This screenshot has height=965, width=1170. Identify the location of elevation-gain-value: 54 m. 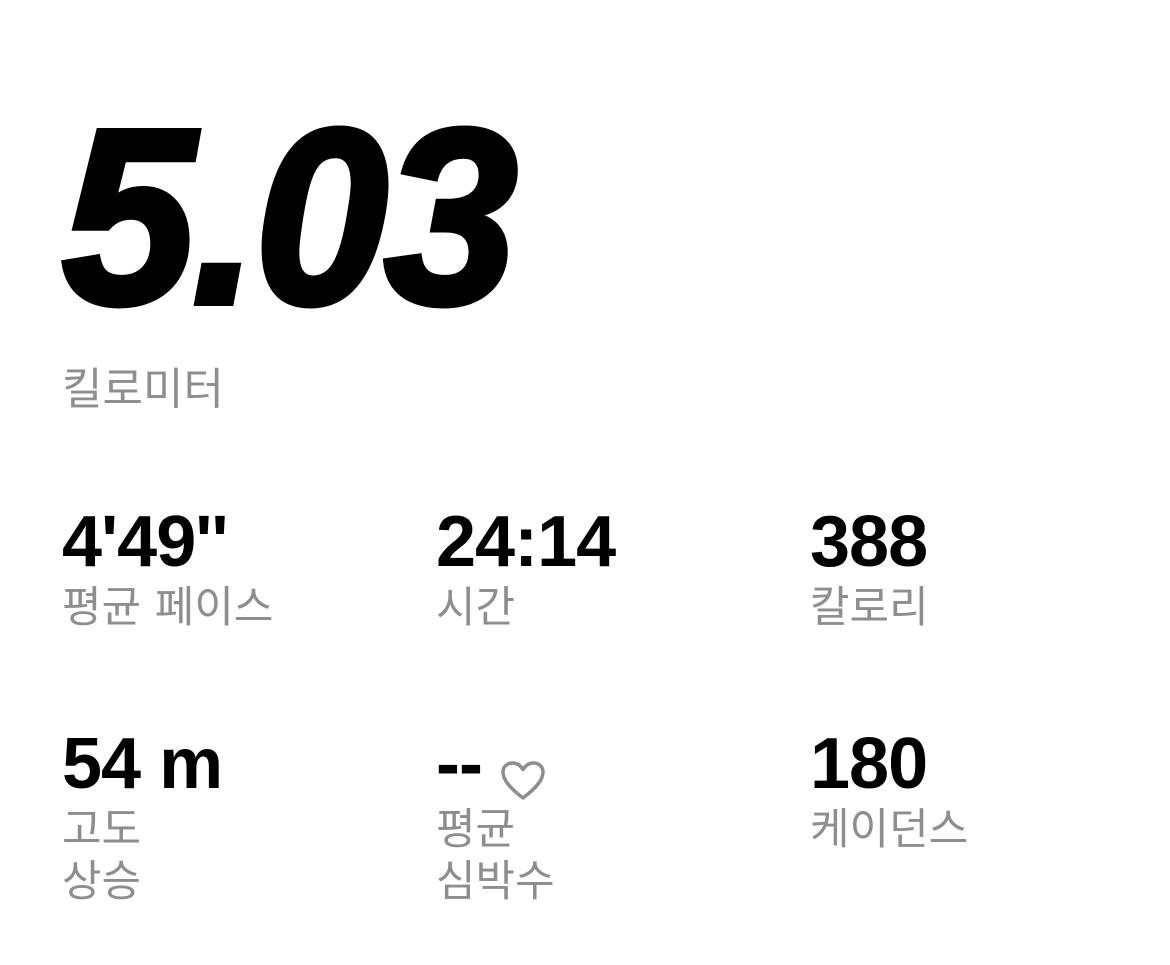
(232, 764).